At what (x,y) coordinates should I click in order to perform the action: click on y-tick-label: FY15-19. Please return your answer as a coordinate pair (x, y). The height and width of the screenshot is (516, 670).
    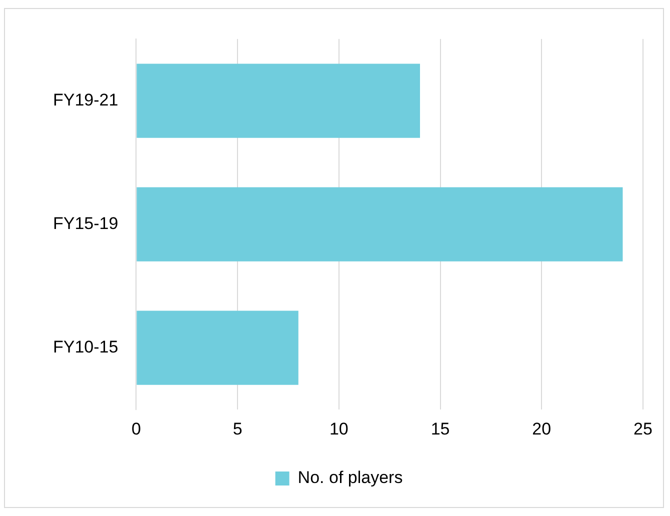
    Looking at the image, I should click on (85, 223).